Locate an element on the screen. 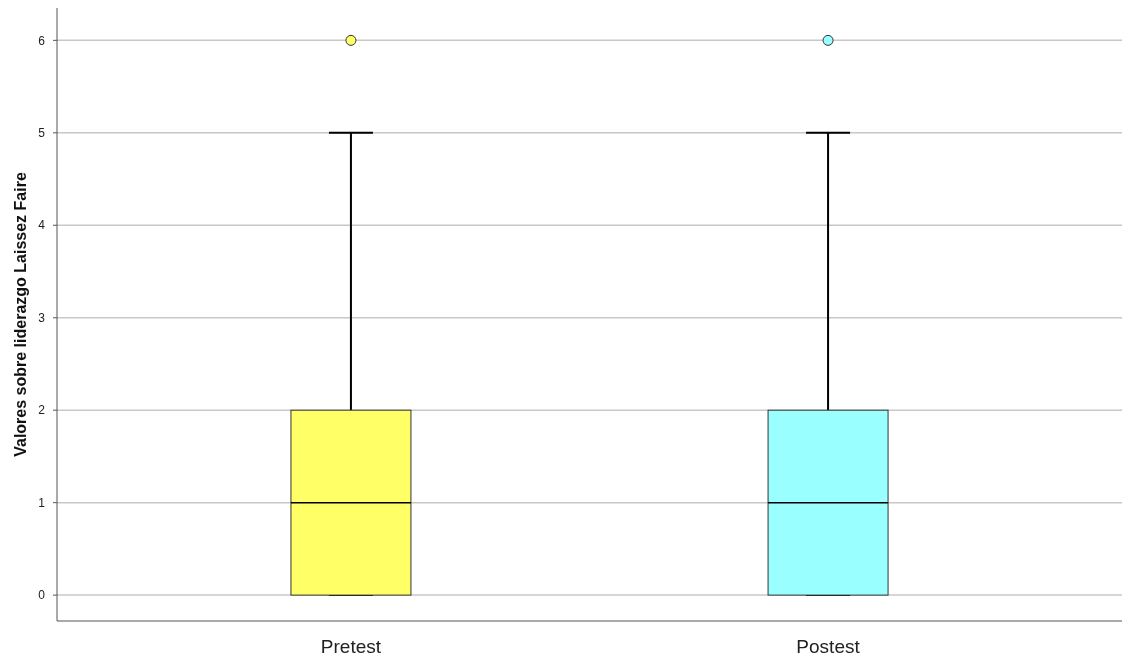 This screenshot has height=659, width=1122. y-tick-label: 3 is located at coordinates (42, 317).